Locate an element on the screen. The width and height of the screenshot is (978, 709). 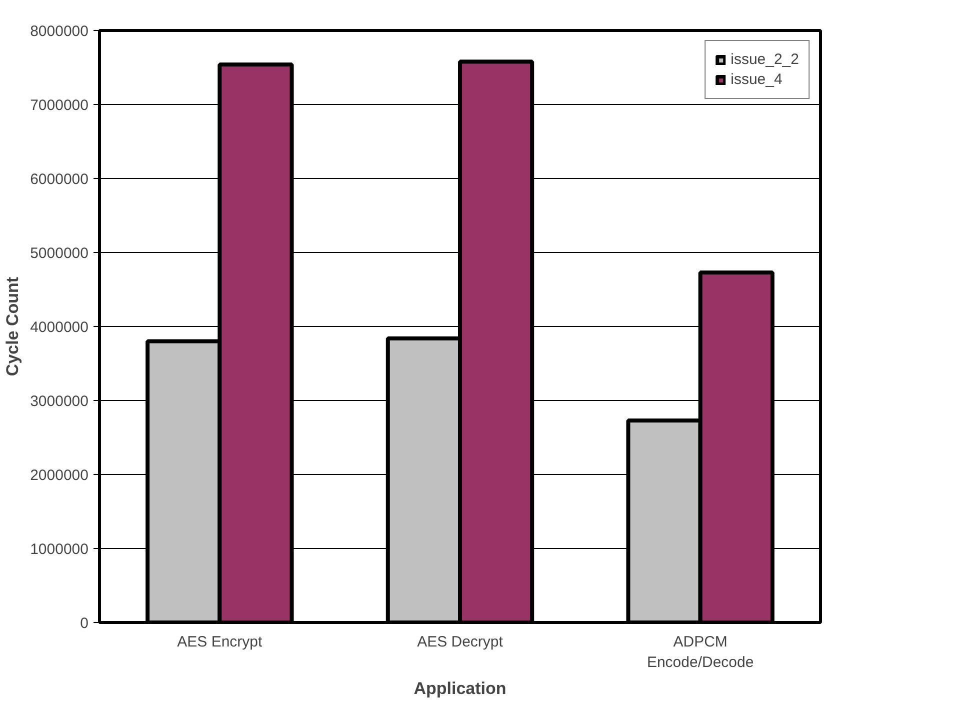
x-axis-title: Application is located at coordinates (460, 688).